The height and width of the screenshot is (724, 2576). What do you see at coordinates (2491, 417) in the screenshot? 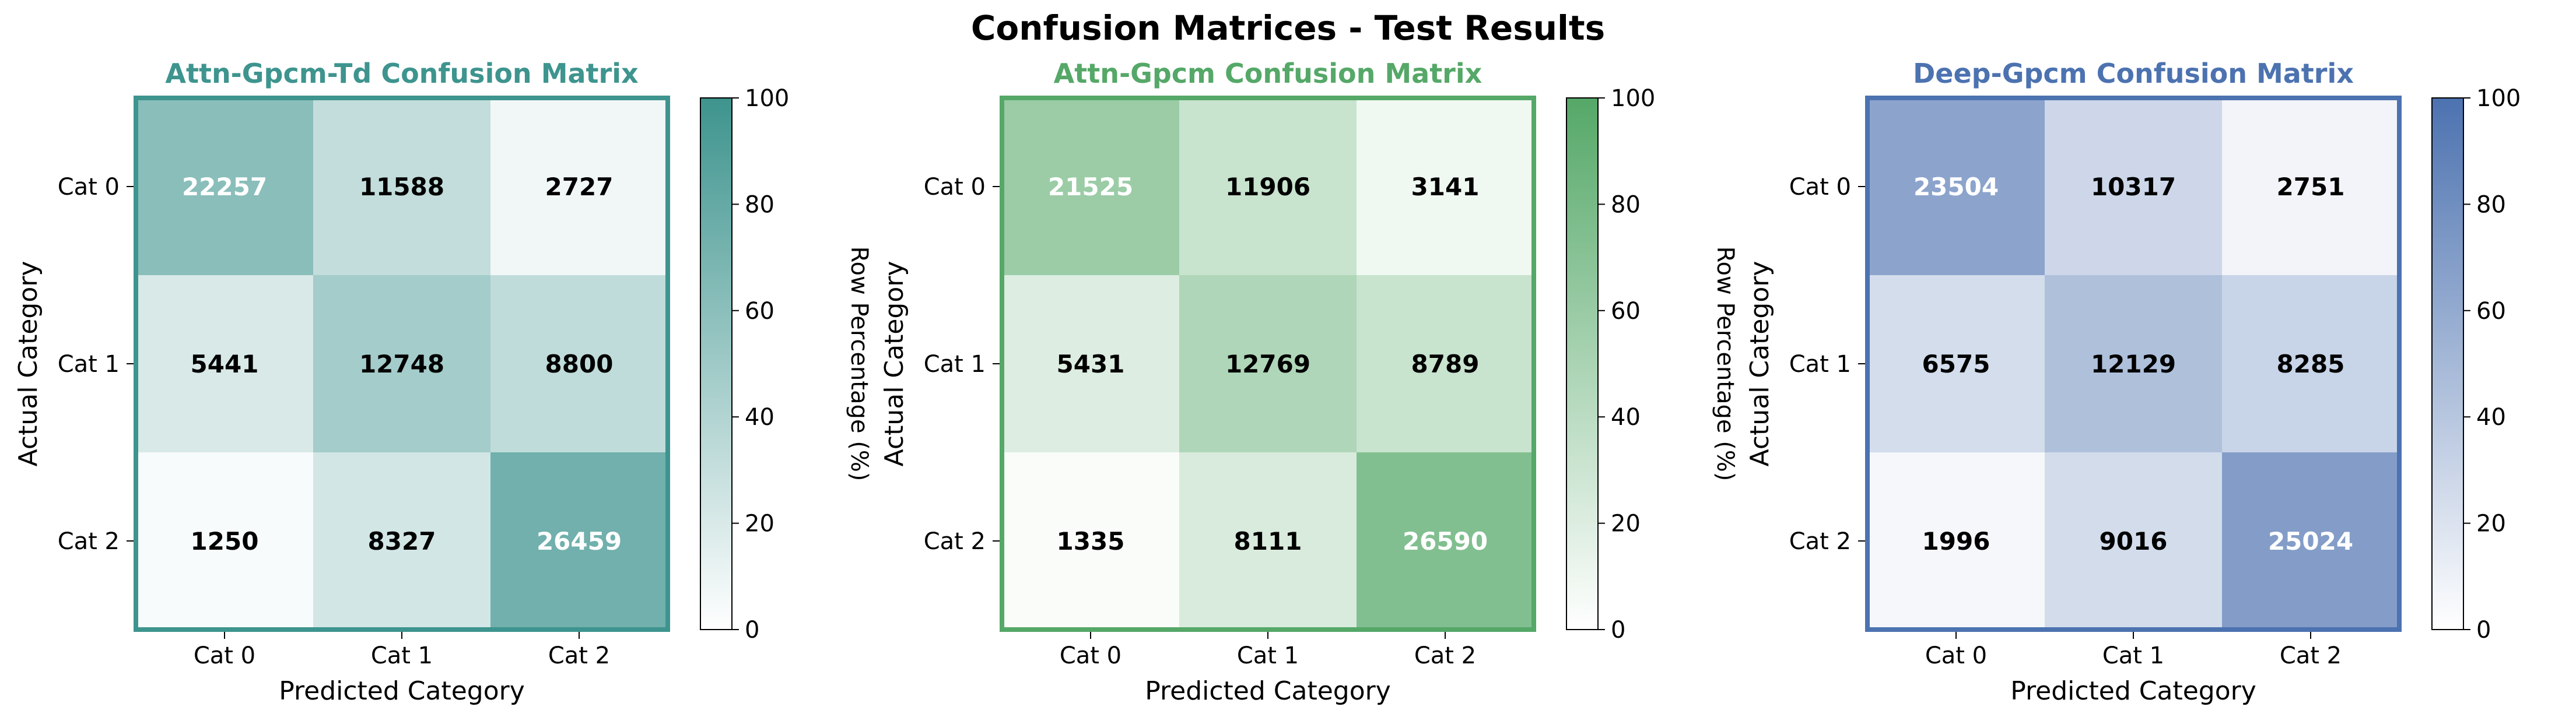
I see `matrix-3-colorbar-tick-label-2: 40` at bounding box center [2491, 417].